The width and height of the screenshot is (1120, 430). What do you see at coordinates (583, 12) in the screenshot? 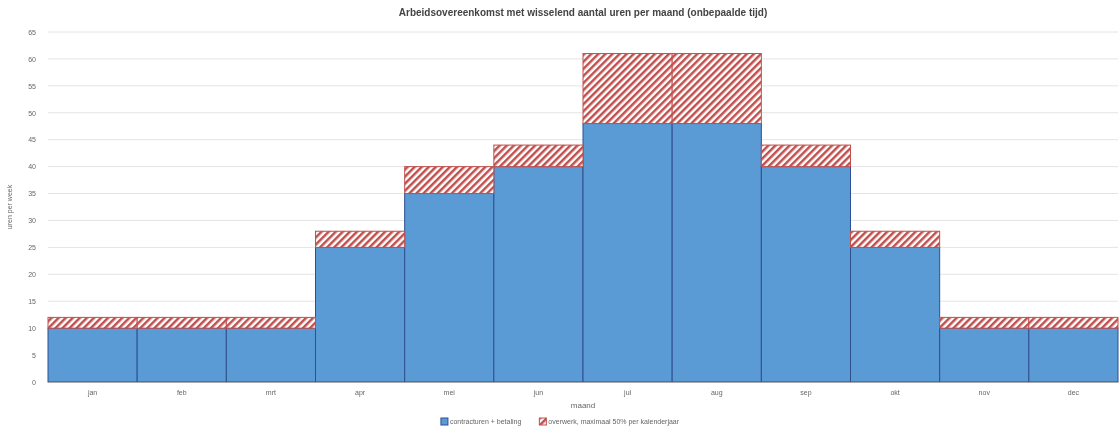
I see `chart-title: Arbeidsovereenkomst met wisselend aantal uren per maand (onbepaalde tijd)` at bounding box center [583, 12].